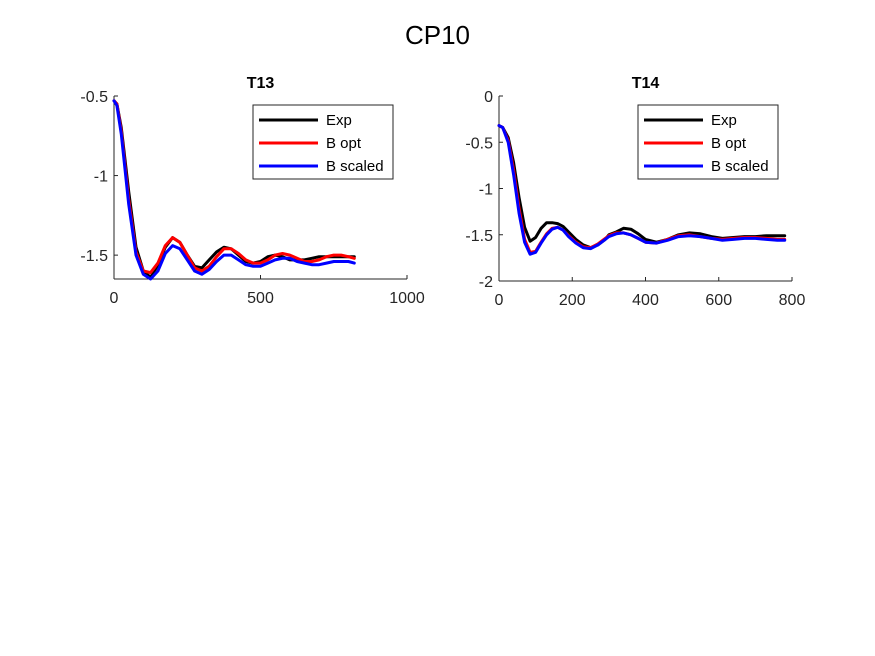  I want to click on x-tick-label: 200, so click(572, 300).